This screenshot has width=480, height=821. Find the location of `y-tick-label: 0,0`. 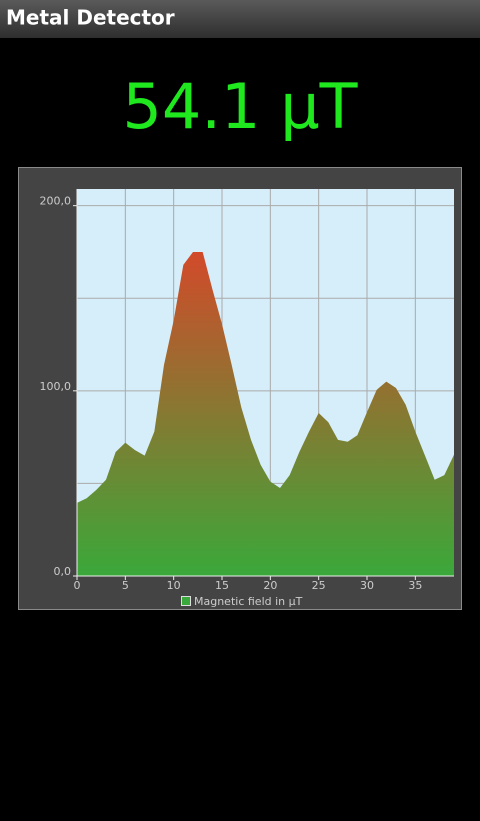

y-tick-label: 0,0 is located at coordinates (63, 571).